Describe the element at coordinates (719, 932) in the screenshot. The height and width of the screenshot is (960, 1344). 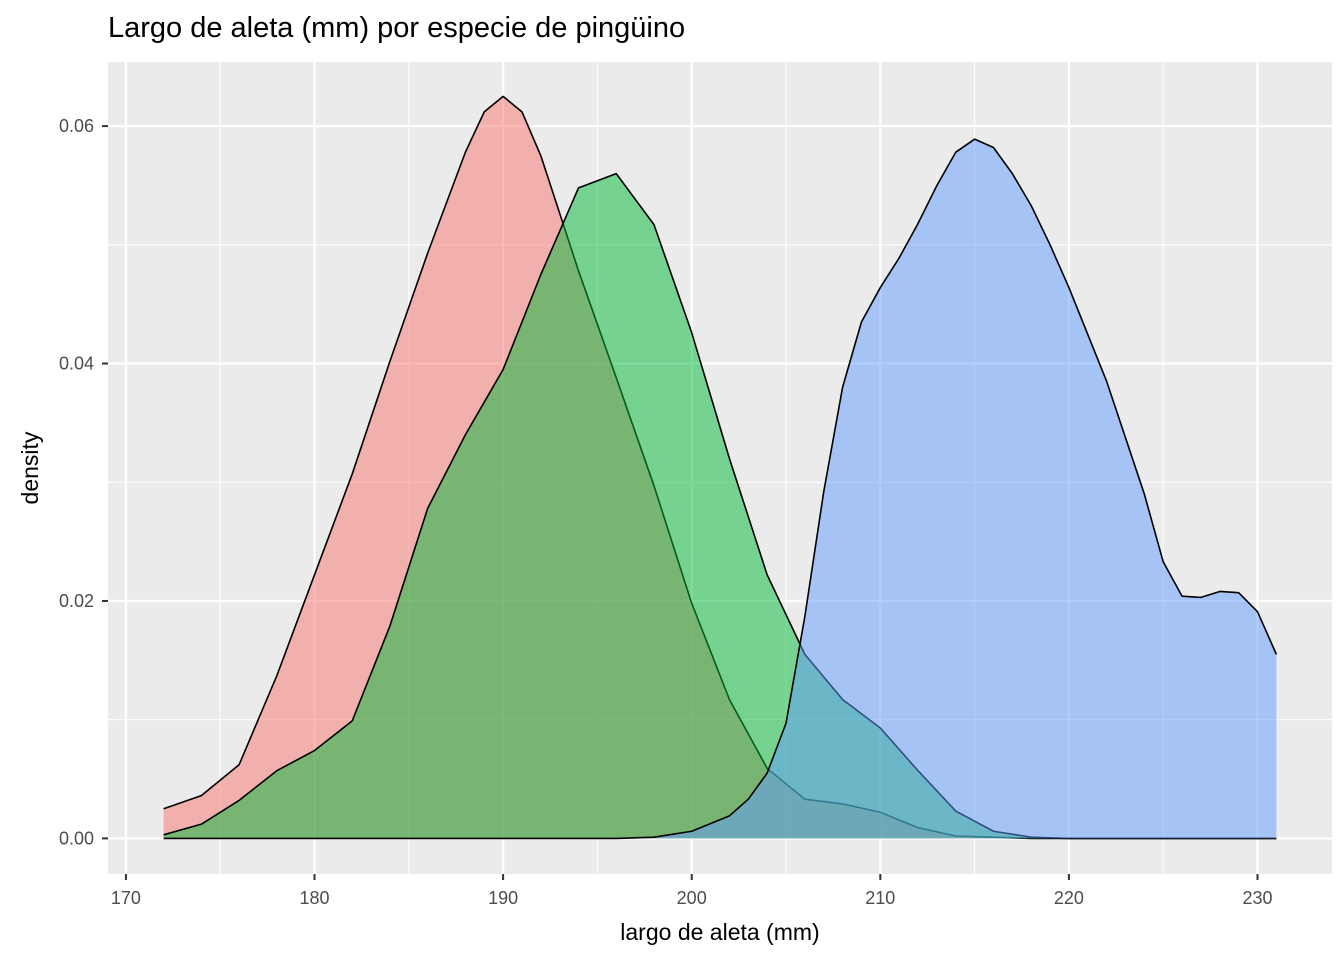
I see `x-axis-title: largo de aleta (mm)` at that location.